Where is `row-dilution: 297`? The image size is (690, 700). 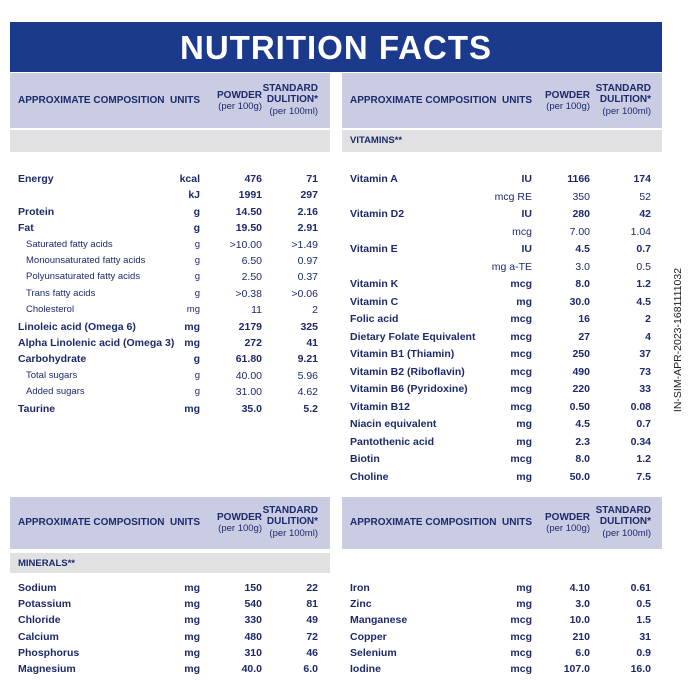 row-dilution: 297 is located at coordinates (309, 195).